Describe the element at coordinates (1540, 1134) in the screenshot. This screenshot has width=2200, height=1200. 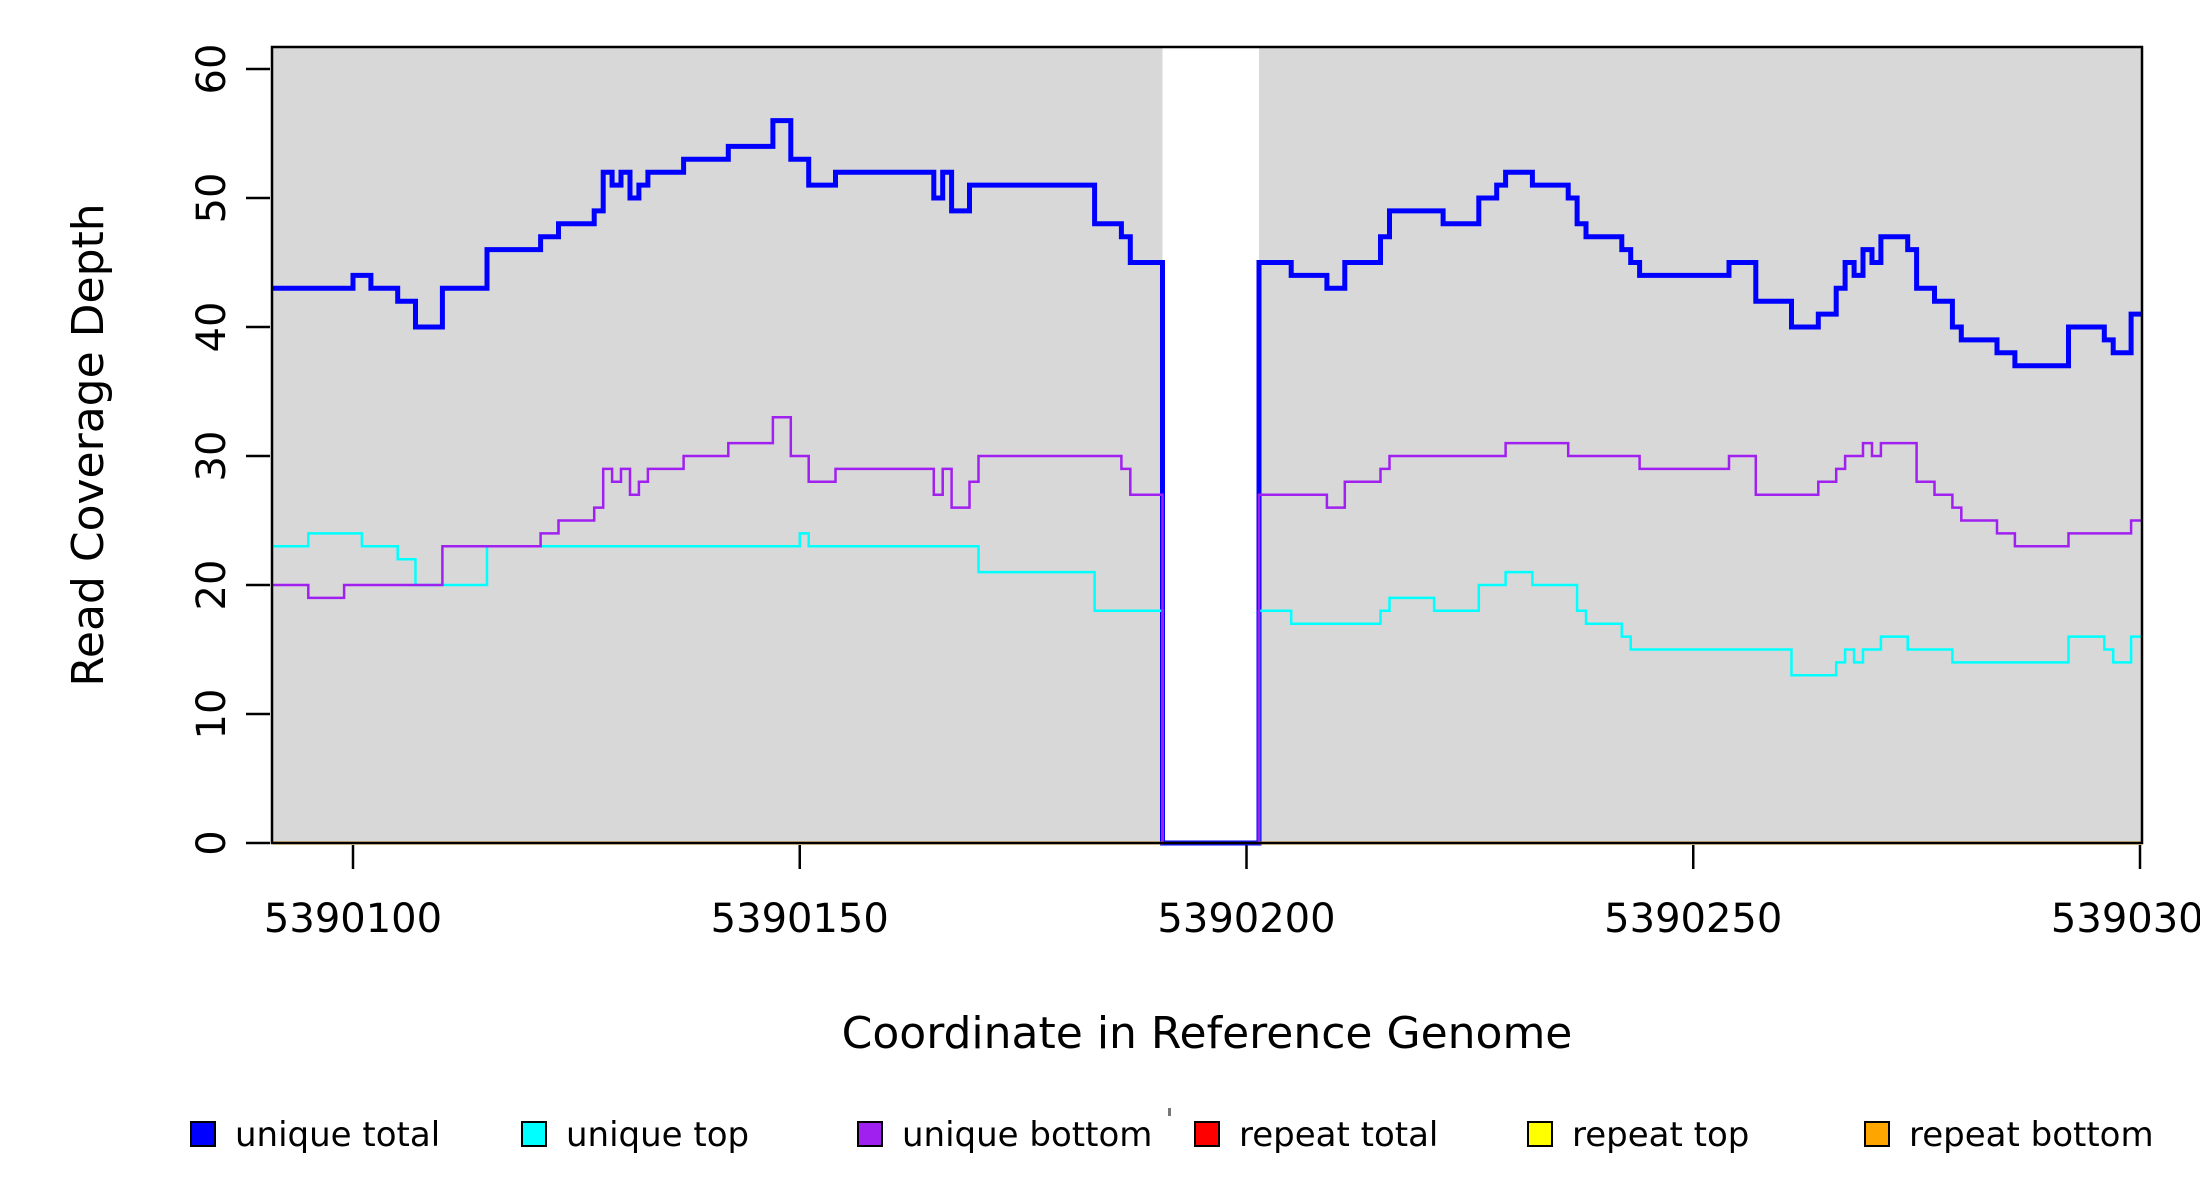
I see `legend-swatch-repeat-top` at that location.